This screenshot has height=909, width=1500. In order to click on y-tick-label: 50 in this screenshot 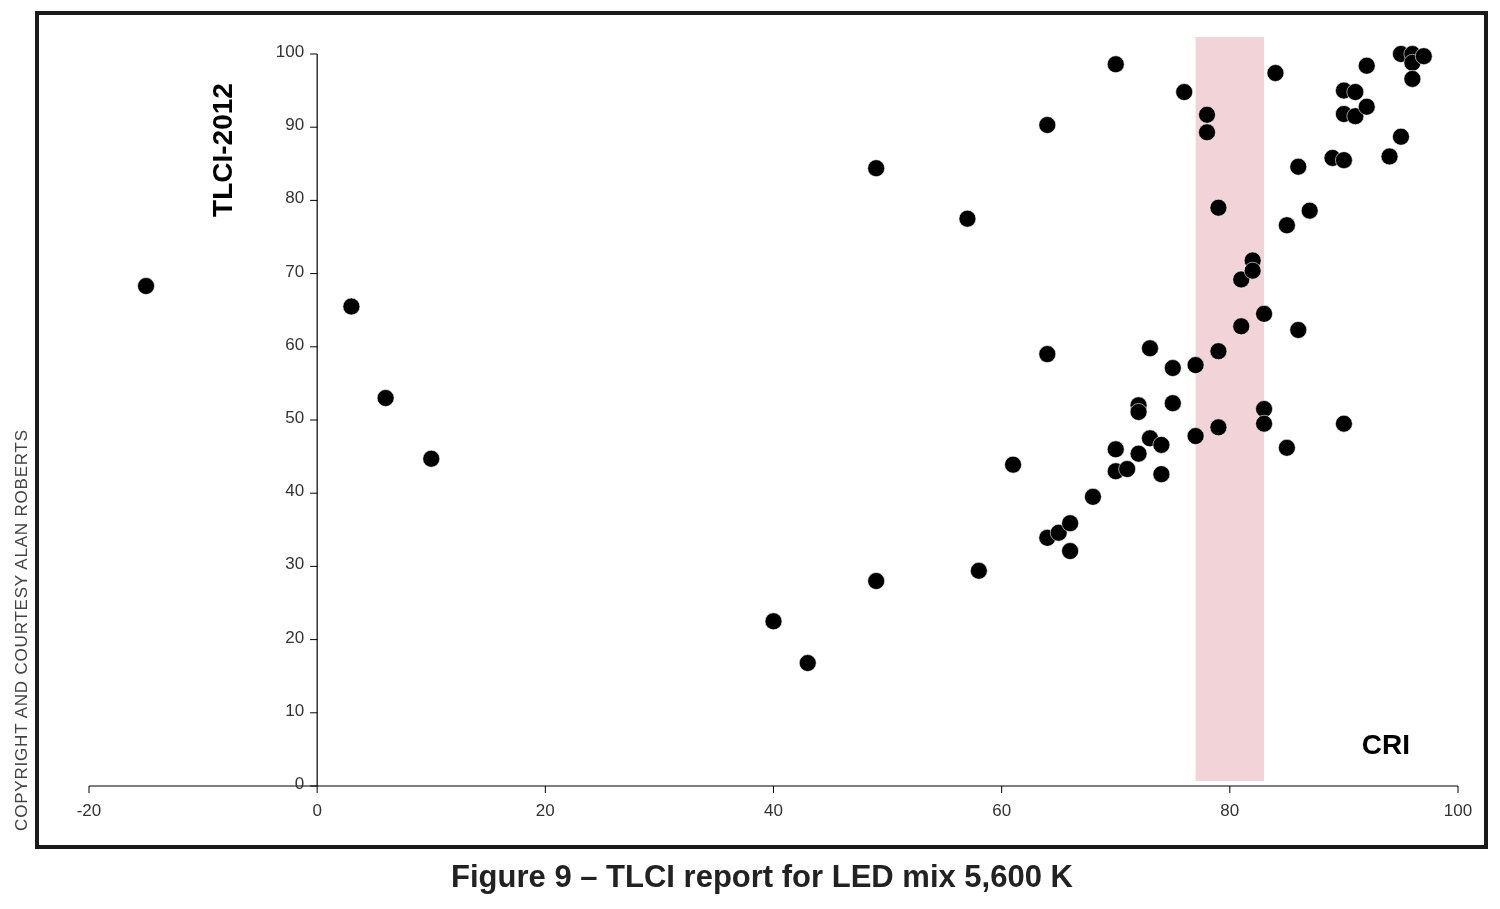, I will do `click(295, 417)`.